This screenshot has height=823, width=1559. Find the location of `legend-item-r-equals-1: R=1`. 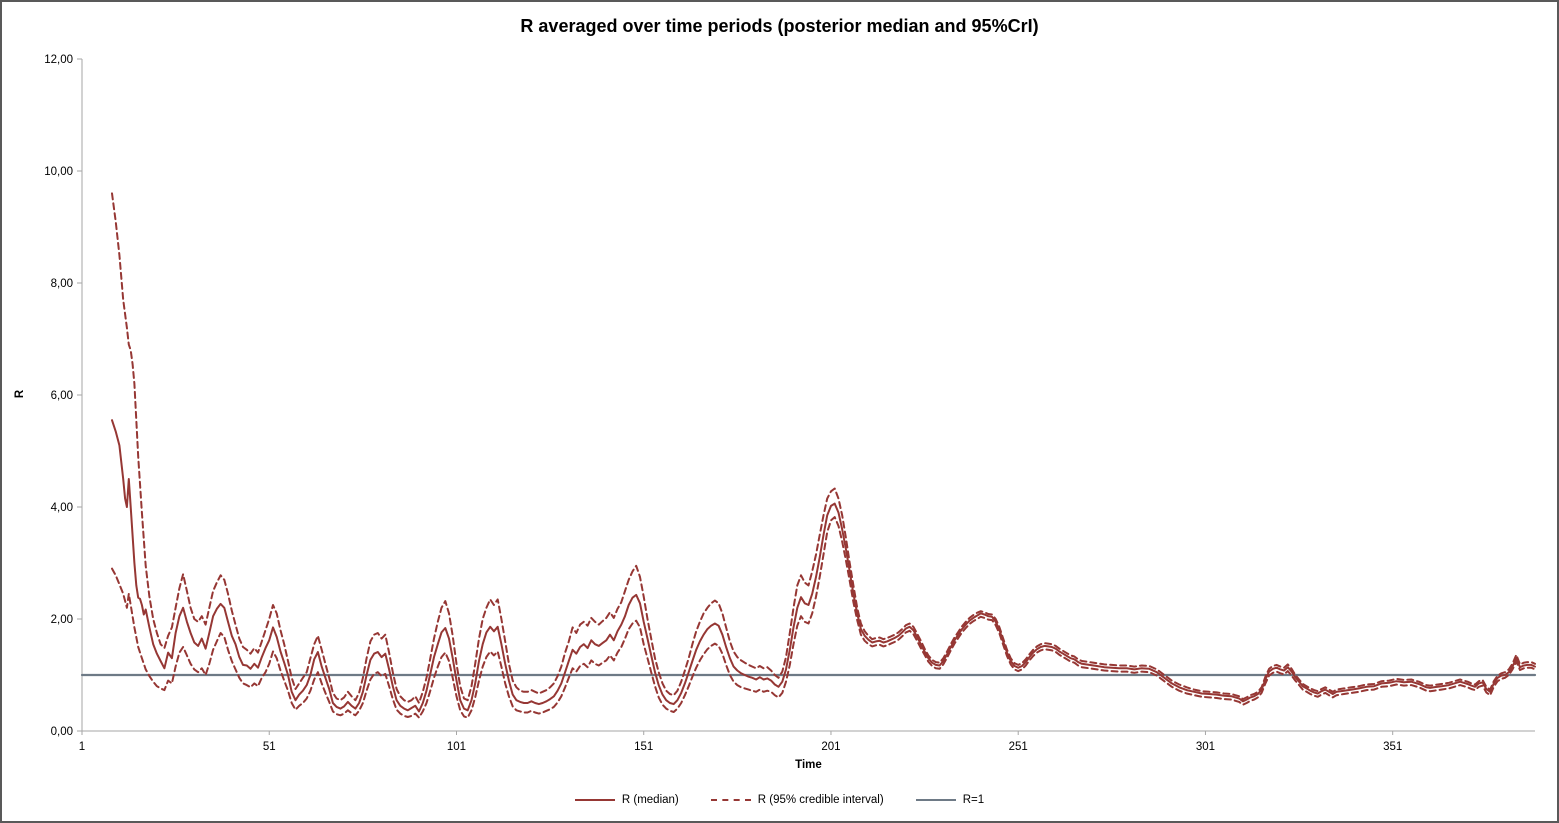

legend-item-r-equals-1: R=1 is located at coordinates (950, 800).